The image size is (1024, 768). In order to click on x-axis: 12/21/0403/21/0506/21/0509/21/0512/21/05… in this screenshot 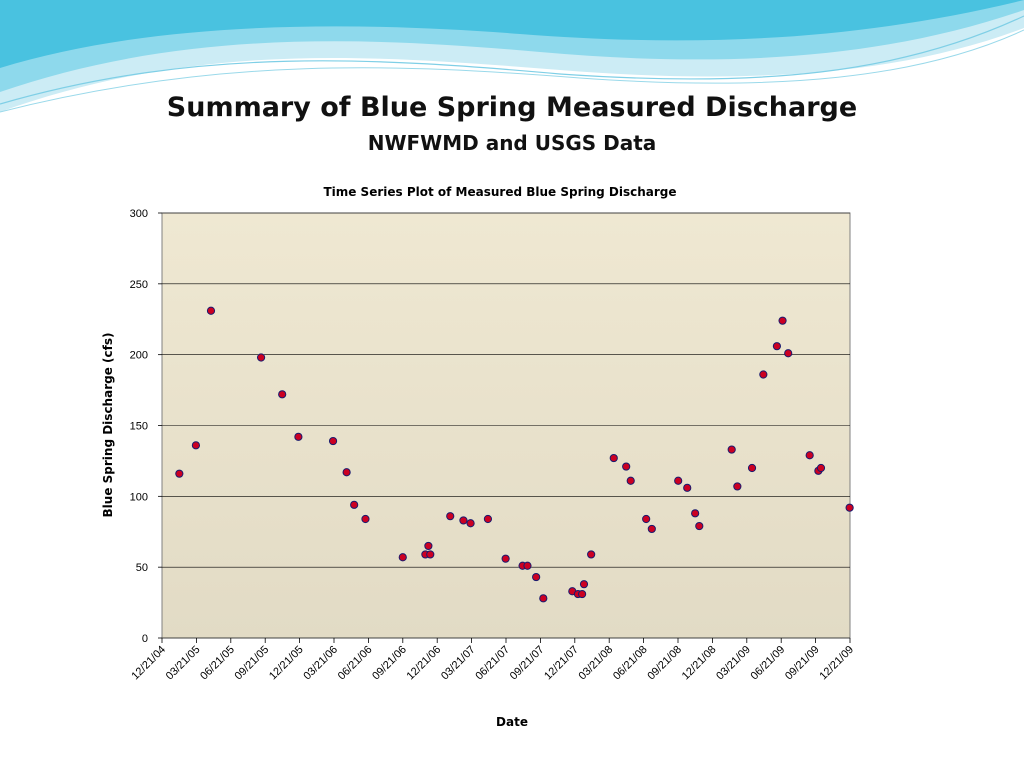, I will do `click(492, 660)`.